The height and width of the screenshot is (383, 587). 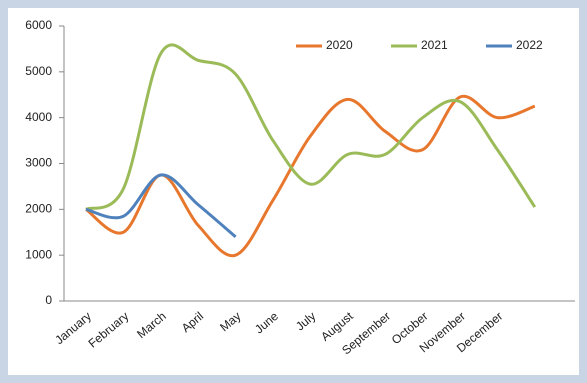 What do you see at coordinates (161, 205) in the screenshot?
I see `series-line` at bounding box center [161, 205].